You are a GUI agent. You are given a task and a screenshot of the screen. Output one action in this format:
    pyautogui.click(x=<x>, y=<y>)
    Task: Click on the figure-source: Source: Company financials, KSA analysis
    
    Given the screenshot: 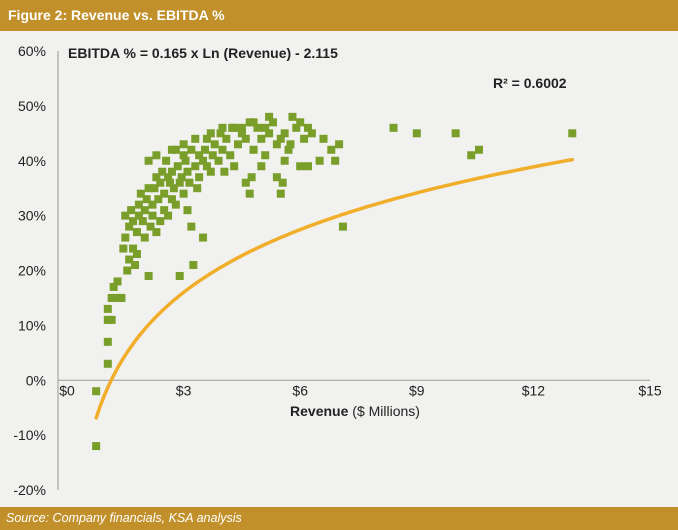 What is the action you would take?
    pyautogui.click(x=124, y=518)
    